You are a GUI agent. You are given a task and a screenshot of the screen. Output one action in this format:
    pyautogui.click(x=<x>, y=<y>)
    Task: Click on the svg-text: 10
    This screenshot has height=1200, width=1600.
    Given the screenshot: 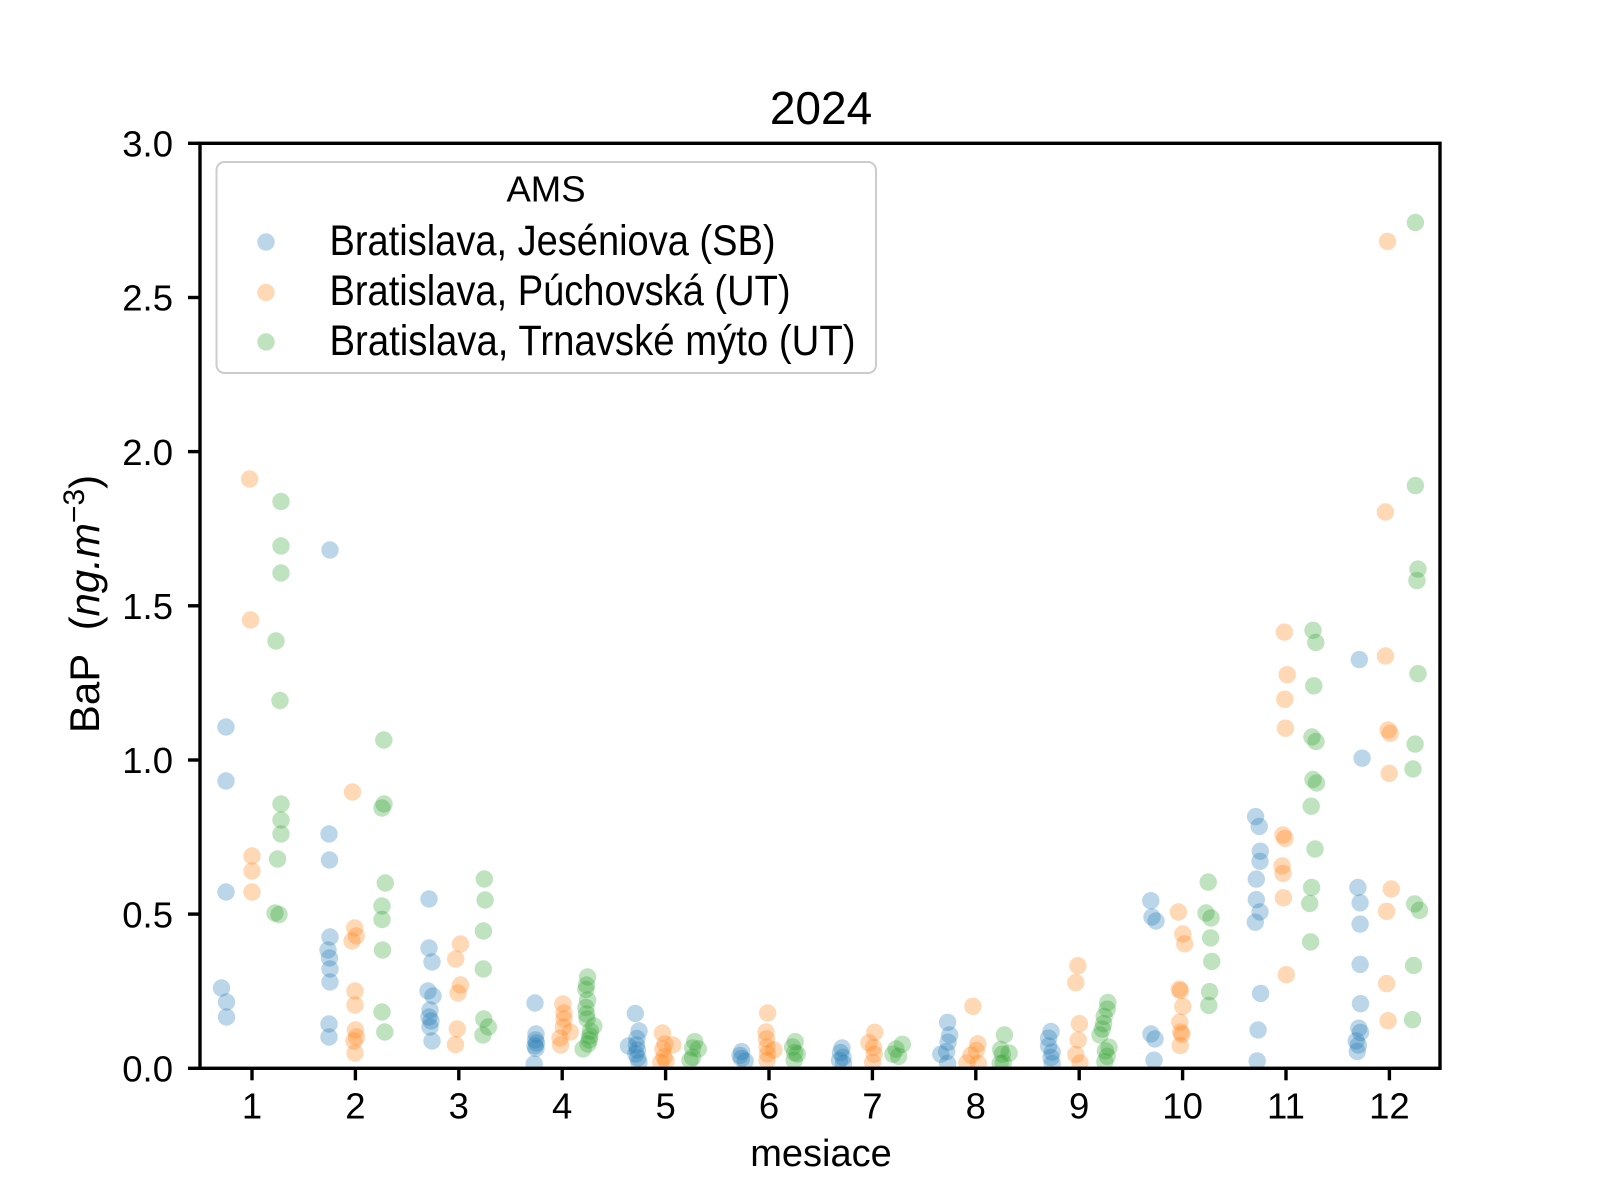 What is the action you would take?
    pyautogui.click(x=1182, y=1106)
    